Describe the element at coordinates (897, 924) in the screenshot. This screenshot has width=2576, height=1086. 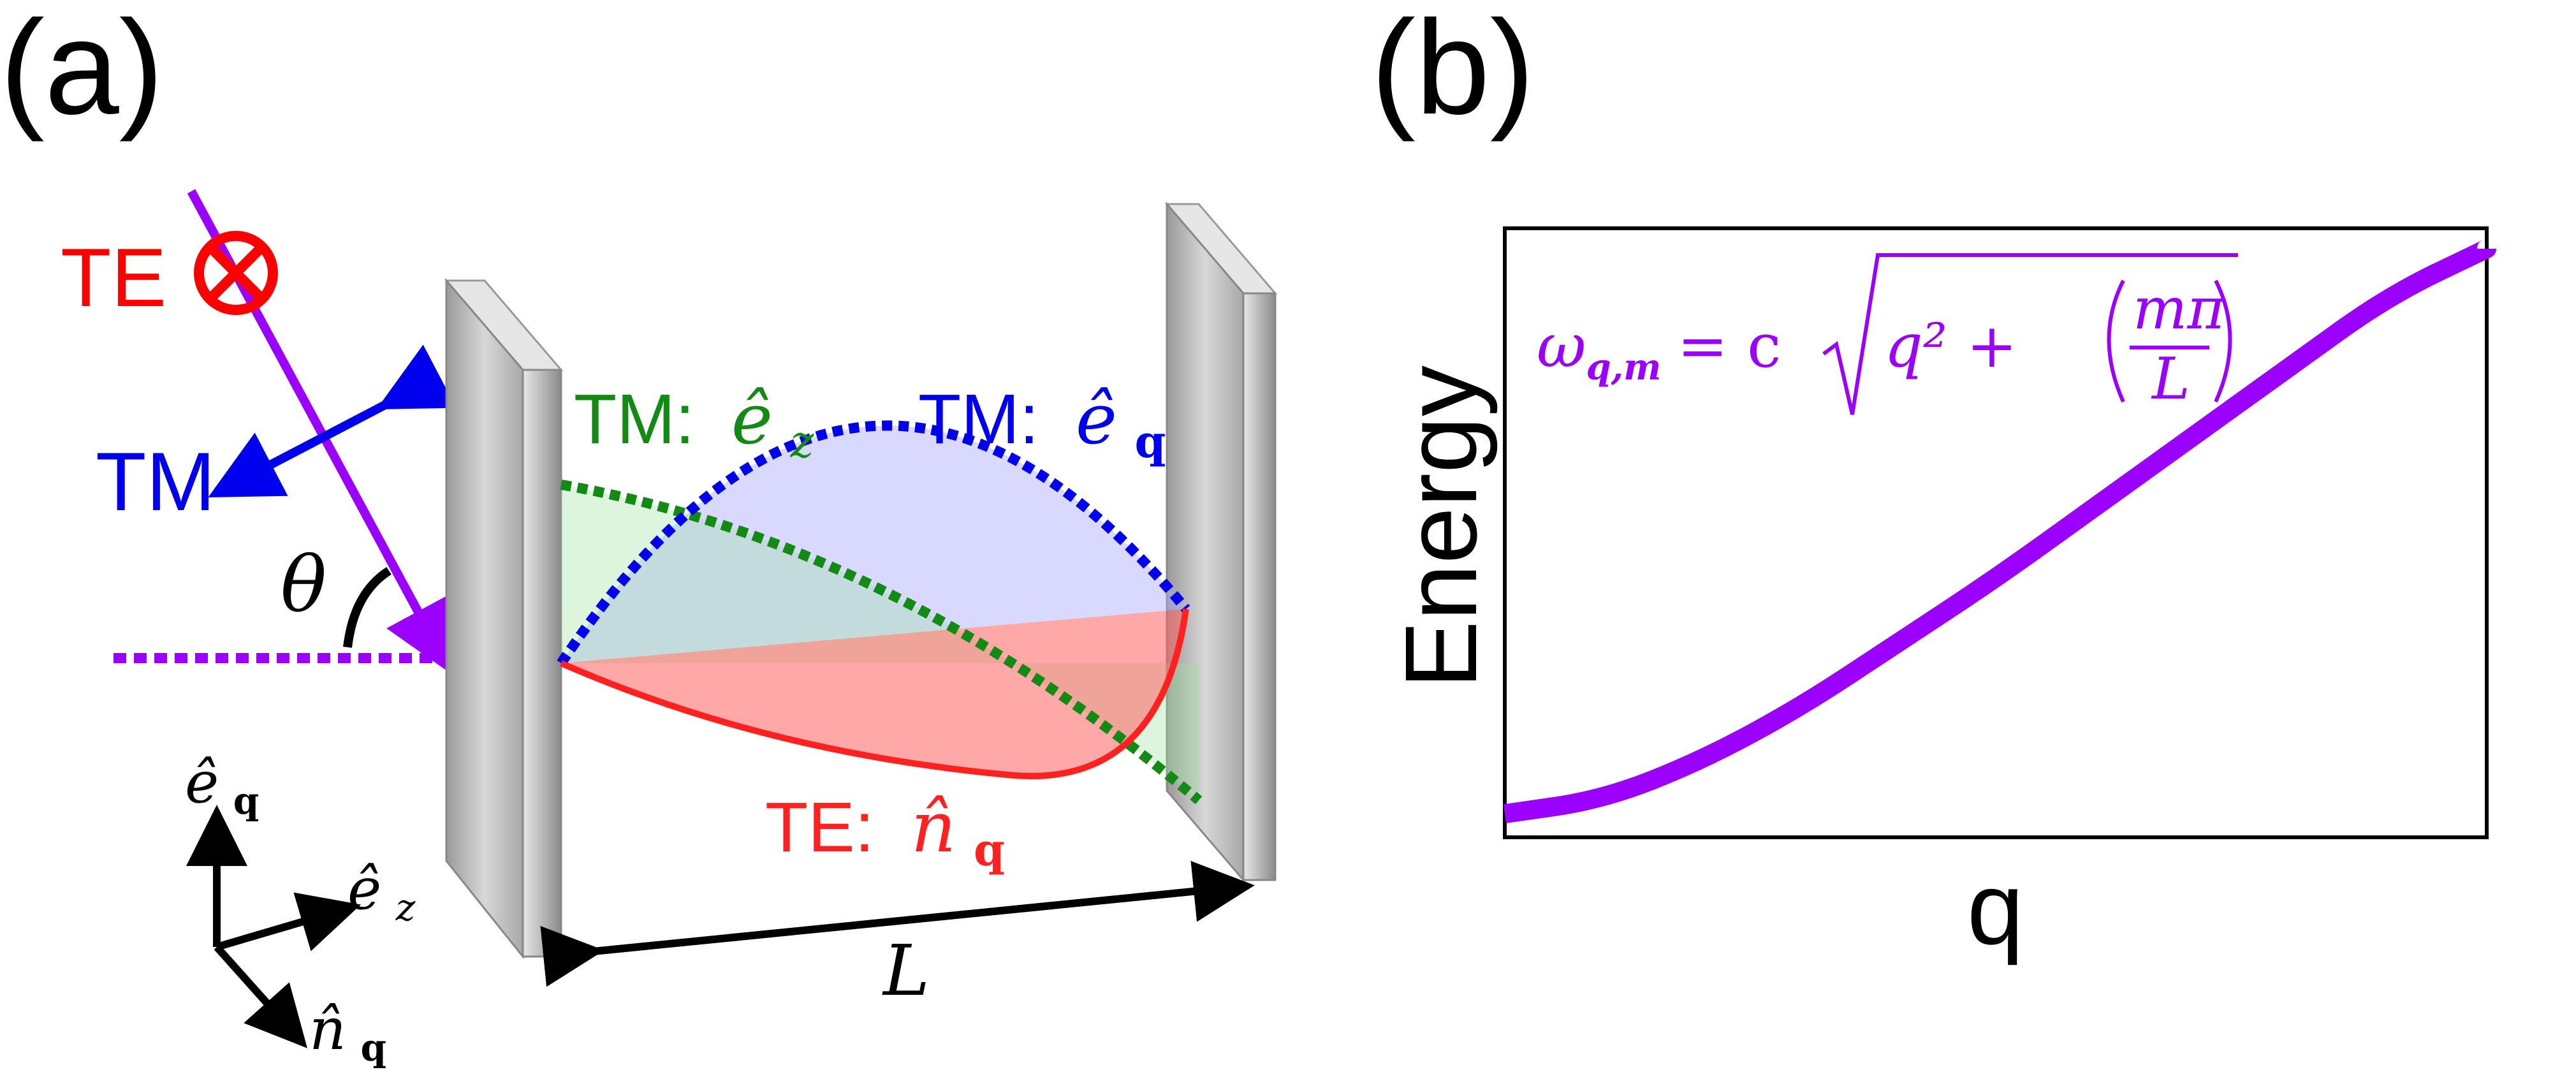
I see `cavity-length-arrow` at that location.